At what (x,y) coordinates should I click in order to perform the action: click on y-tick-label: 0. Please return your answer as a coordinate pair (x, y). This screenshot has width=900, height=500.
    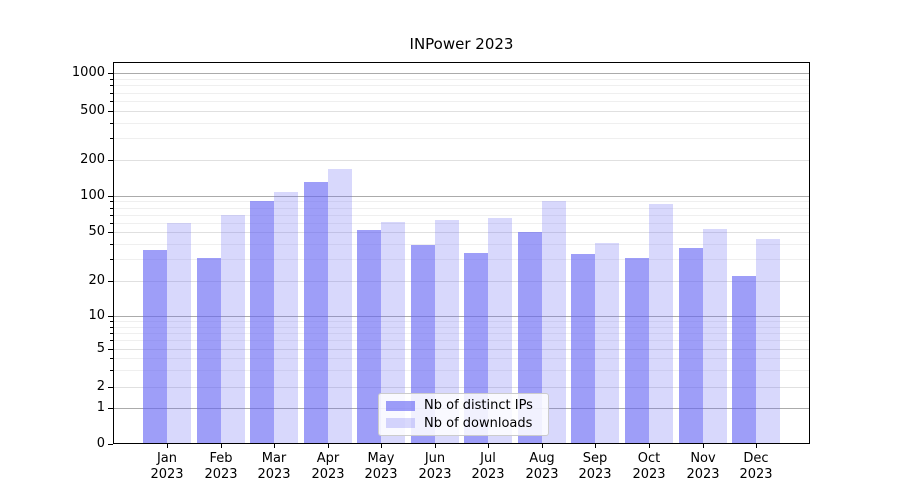
    Looking at the image, I should click on (100, 443).